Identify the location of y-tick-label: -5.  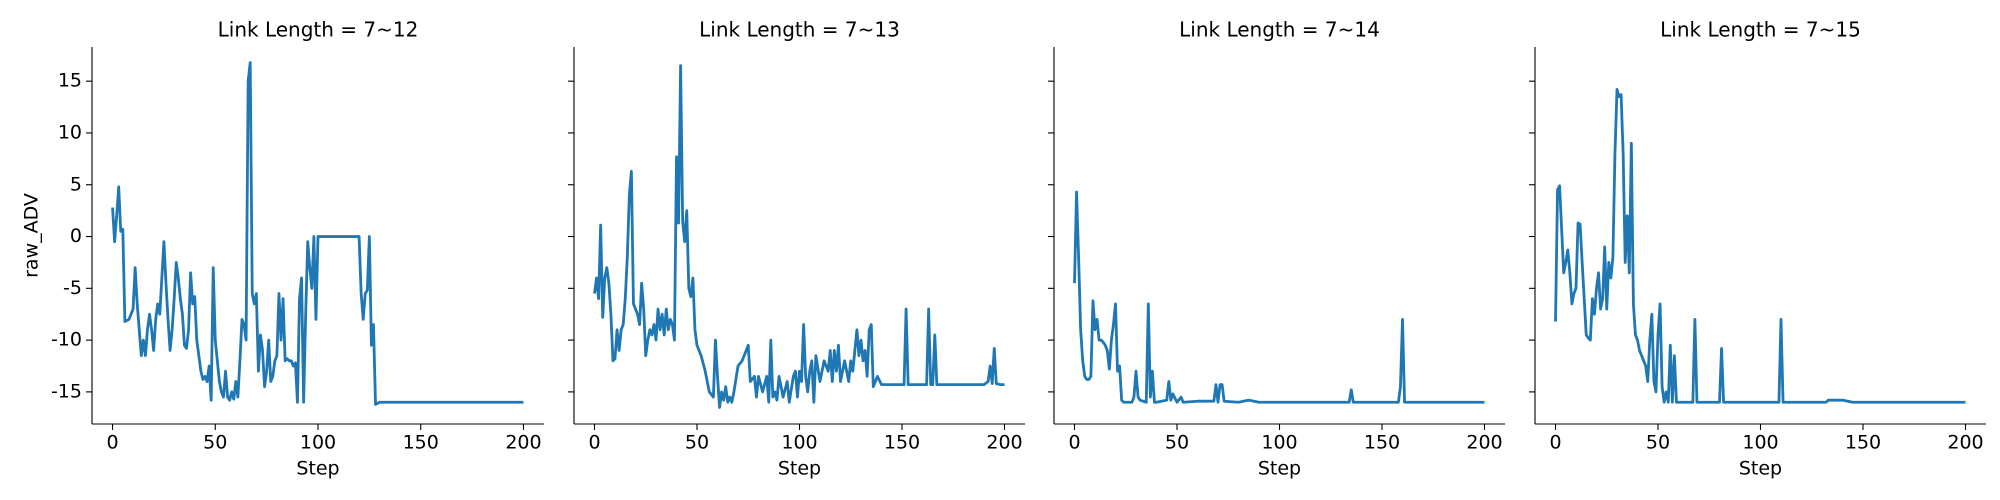
(72, 288).